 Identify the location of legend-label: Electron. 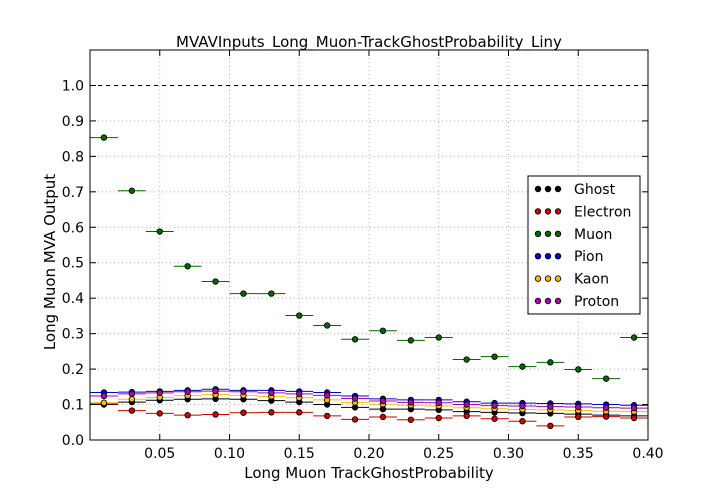
(602, 212).